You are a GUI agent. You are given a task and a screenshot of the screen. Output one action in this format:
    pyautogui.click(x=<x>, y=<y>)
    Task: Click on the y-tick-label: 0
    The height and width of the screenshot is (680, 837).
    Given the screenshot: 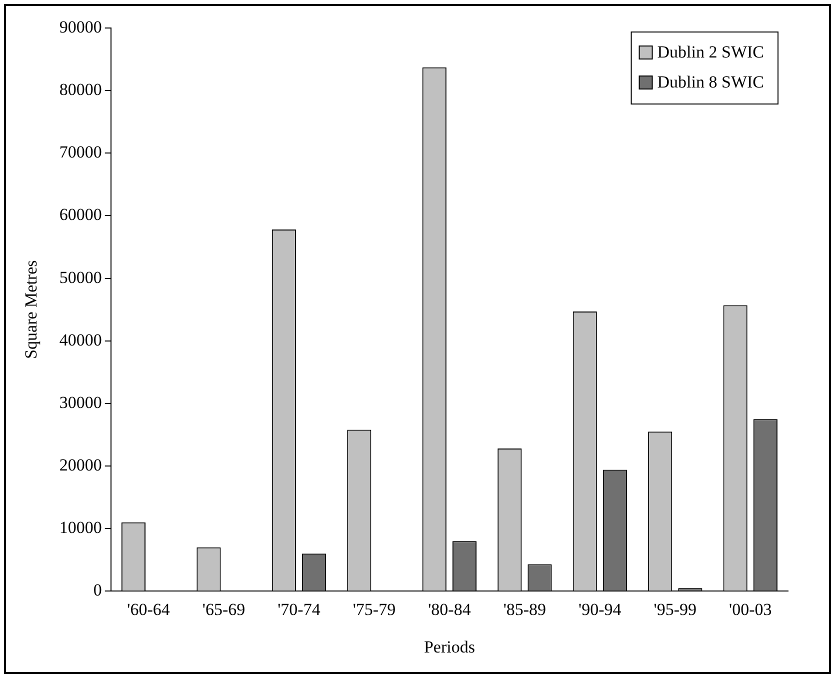 What is the action you would take?
    pyautogui.click(x=97, y=590)
    